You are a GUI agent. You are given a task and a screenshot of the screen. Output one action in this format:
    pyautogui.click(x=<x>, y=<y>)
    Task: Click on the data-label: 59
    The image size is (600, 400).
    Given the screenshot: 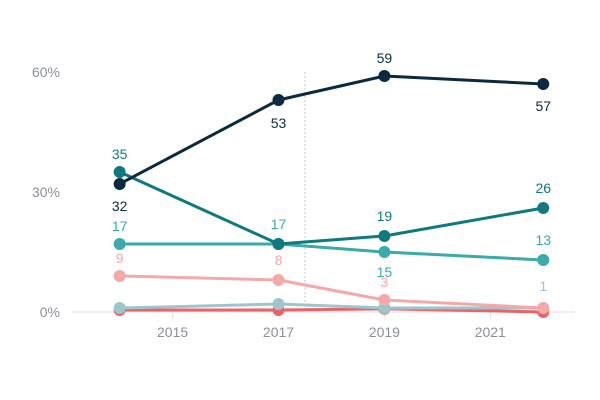 What is the action you would take?
    pyautogui.click(x=385, y=58)
    